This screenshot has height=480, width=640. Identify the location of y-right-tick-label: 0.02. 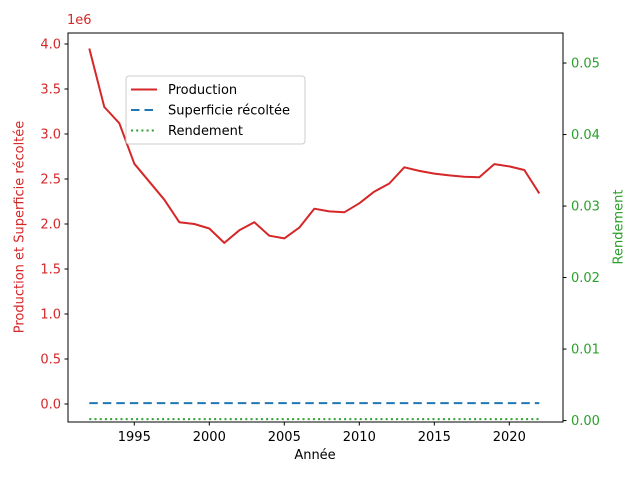
(585, 278).